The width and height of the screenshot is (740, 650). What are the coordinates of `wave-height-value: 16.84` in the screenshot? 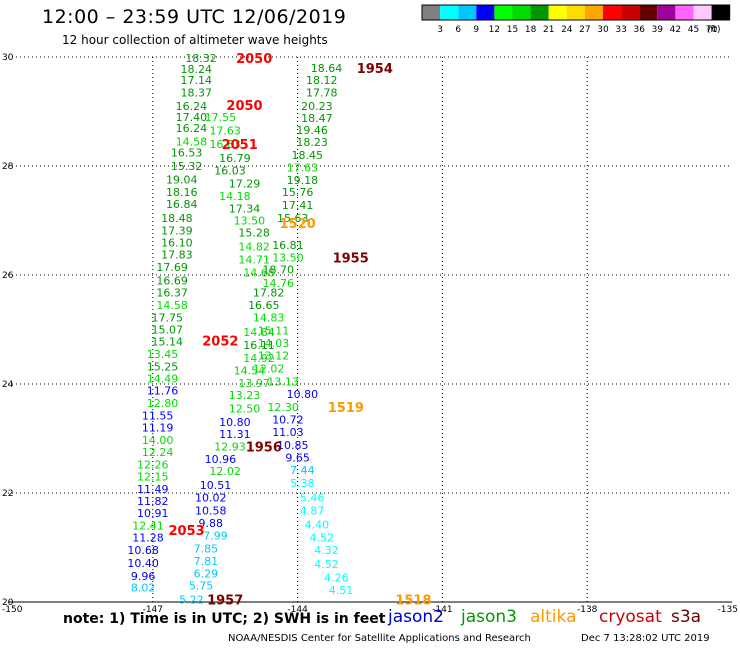 It's located at (182, 204).